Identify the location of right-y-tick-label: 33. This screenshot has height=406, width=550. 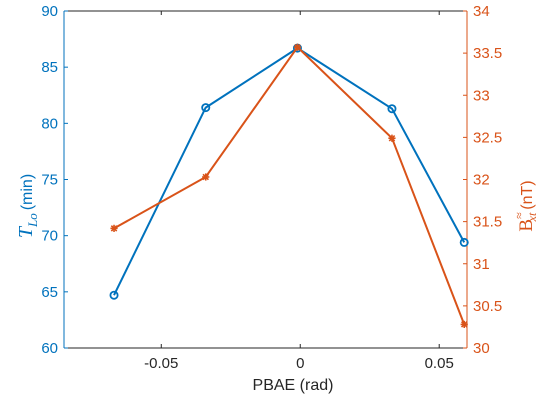
(481, 95).